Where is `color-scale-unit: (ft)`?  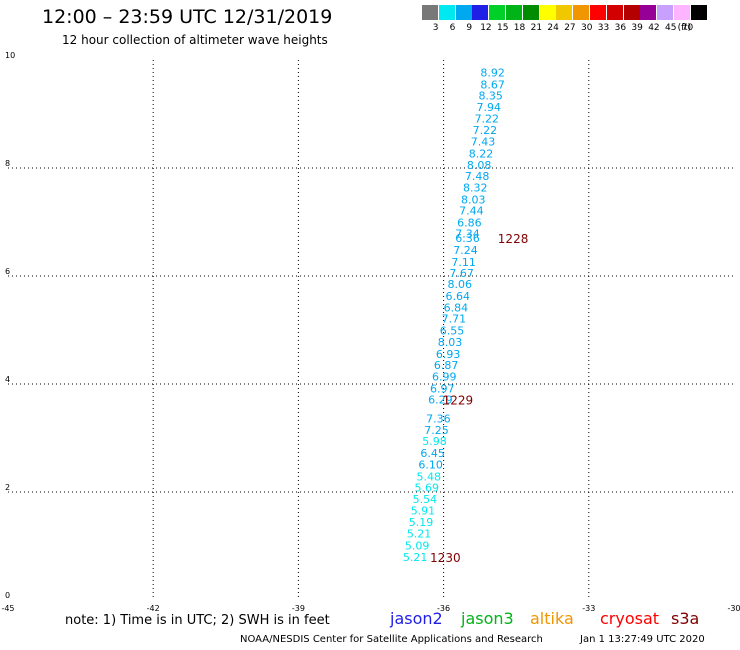
color-scale-unit: (ft) is located at coordinates (684, 28).